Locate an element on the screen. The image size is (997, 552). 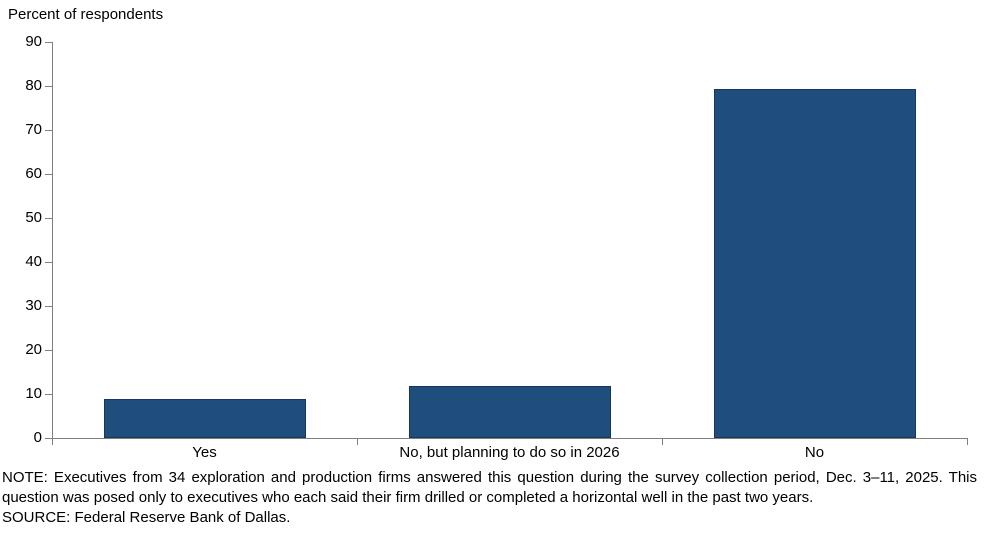
x-axis-label: Yes is located at coordinates (204, 452).